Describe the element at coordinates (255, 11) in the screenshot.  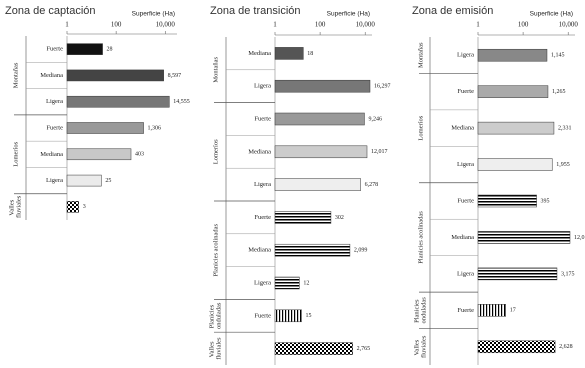
I see `panel-title: Zona de transición` at that location.